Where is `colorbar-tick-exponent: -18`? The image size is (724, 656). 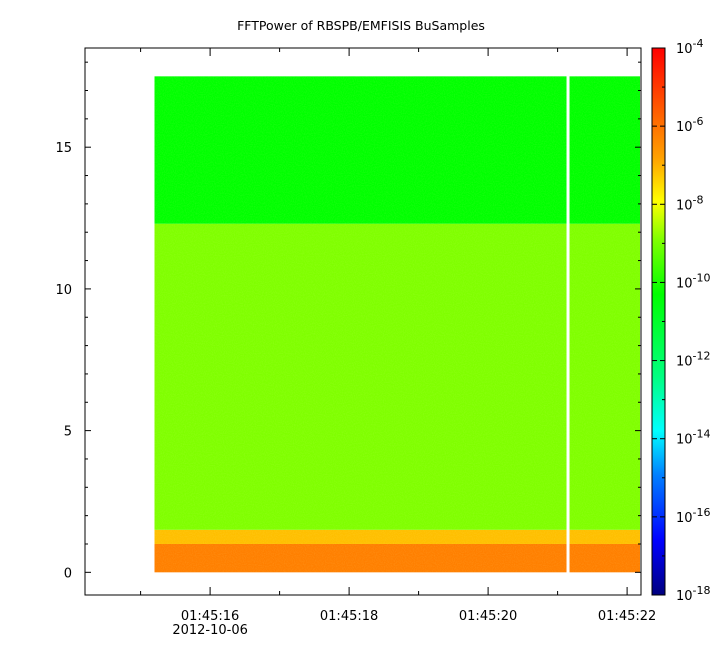 colorbar-tick-exponent: -18 is located at coordinates (702, 590).